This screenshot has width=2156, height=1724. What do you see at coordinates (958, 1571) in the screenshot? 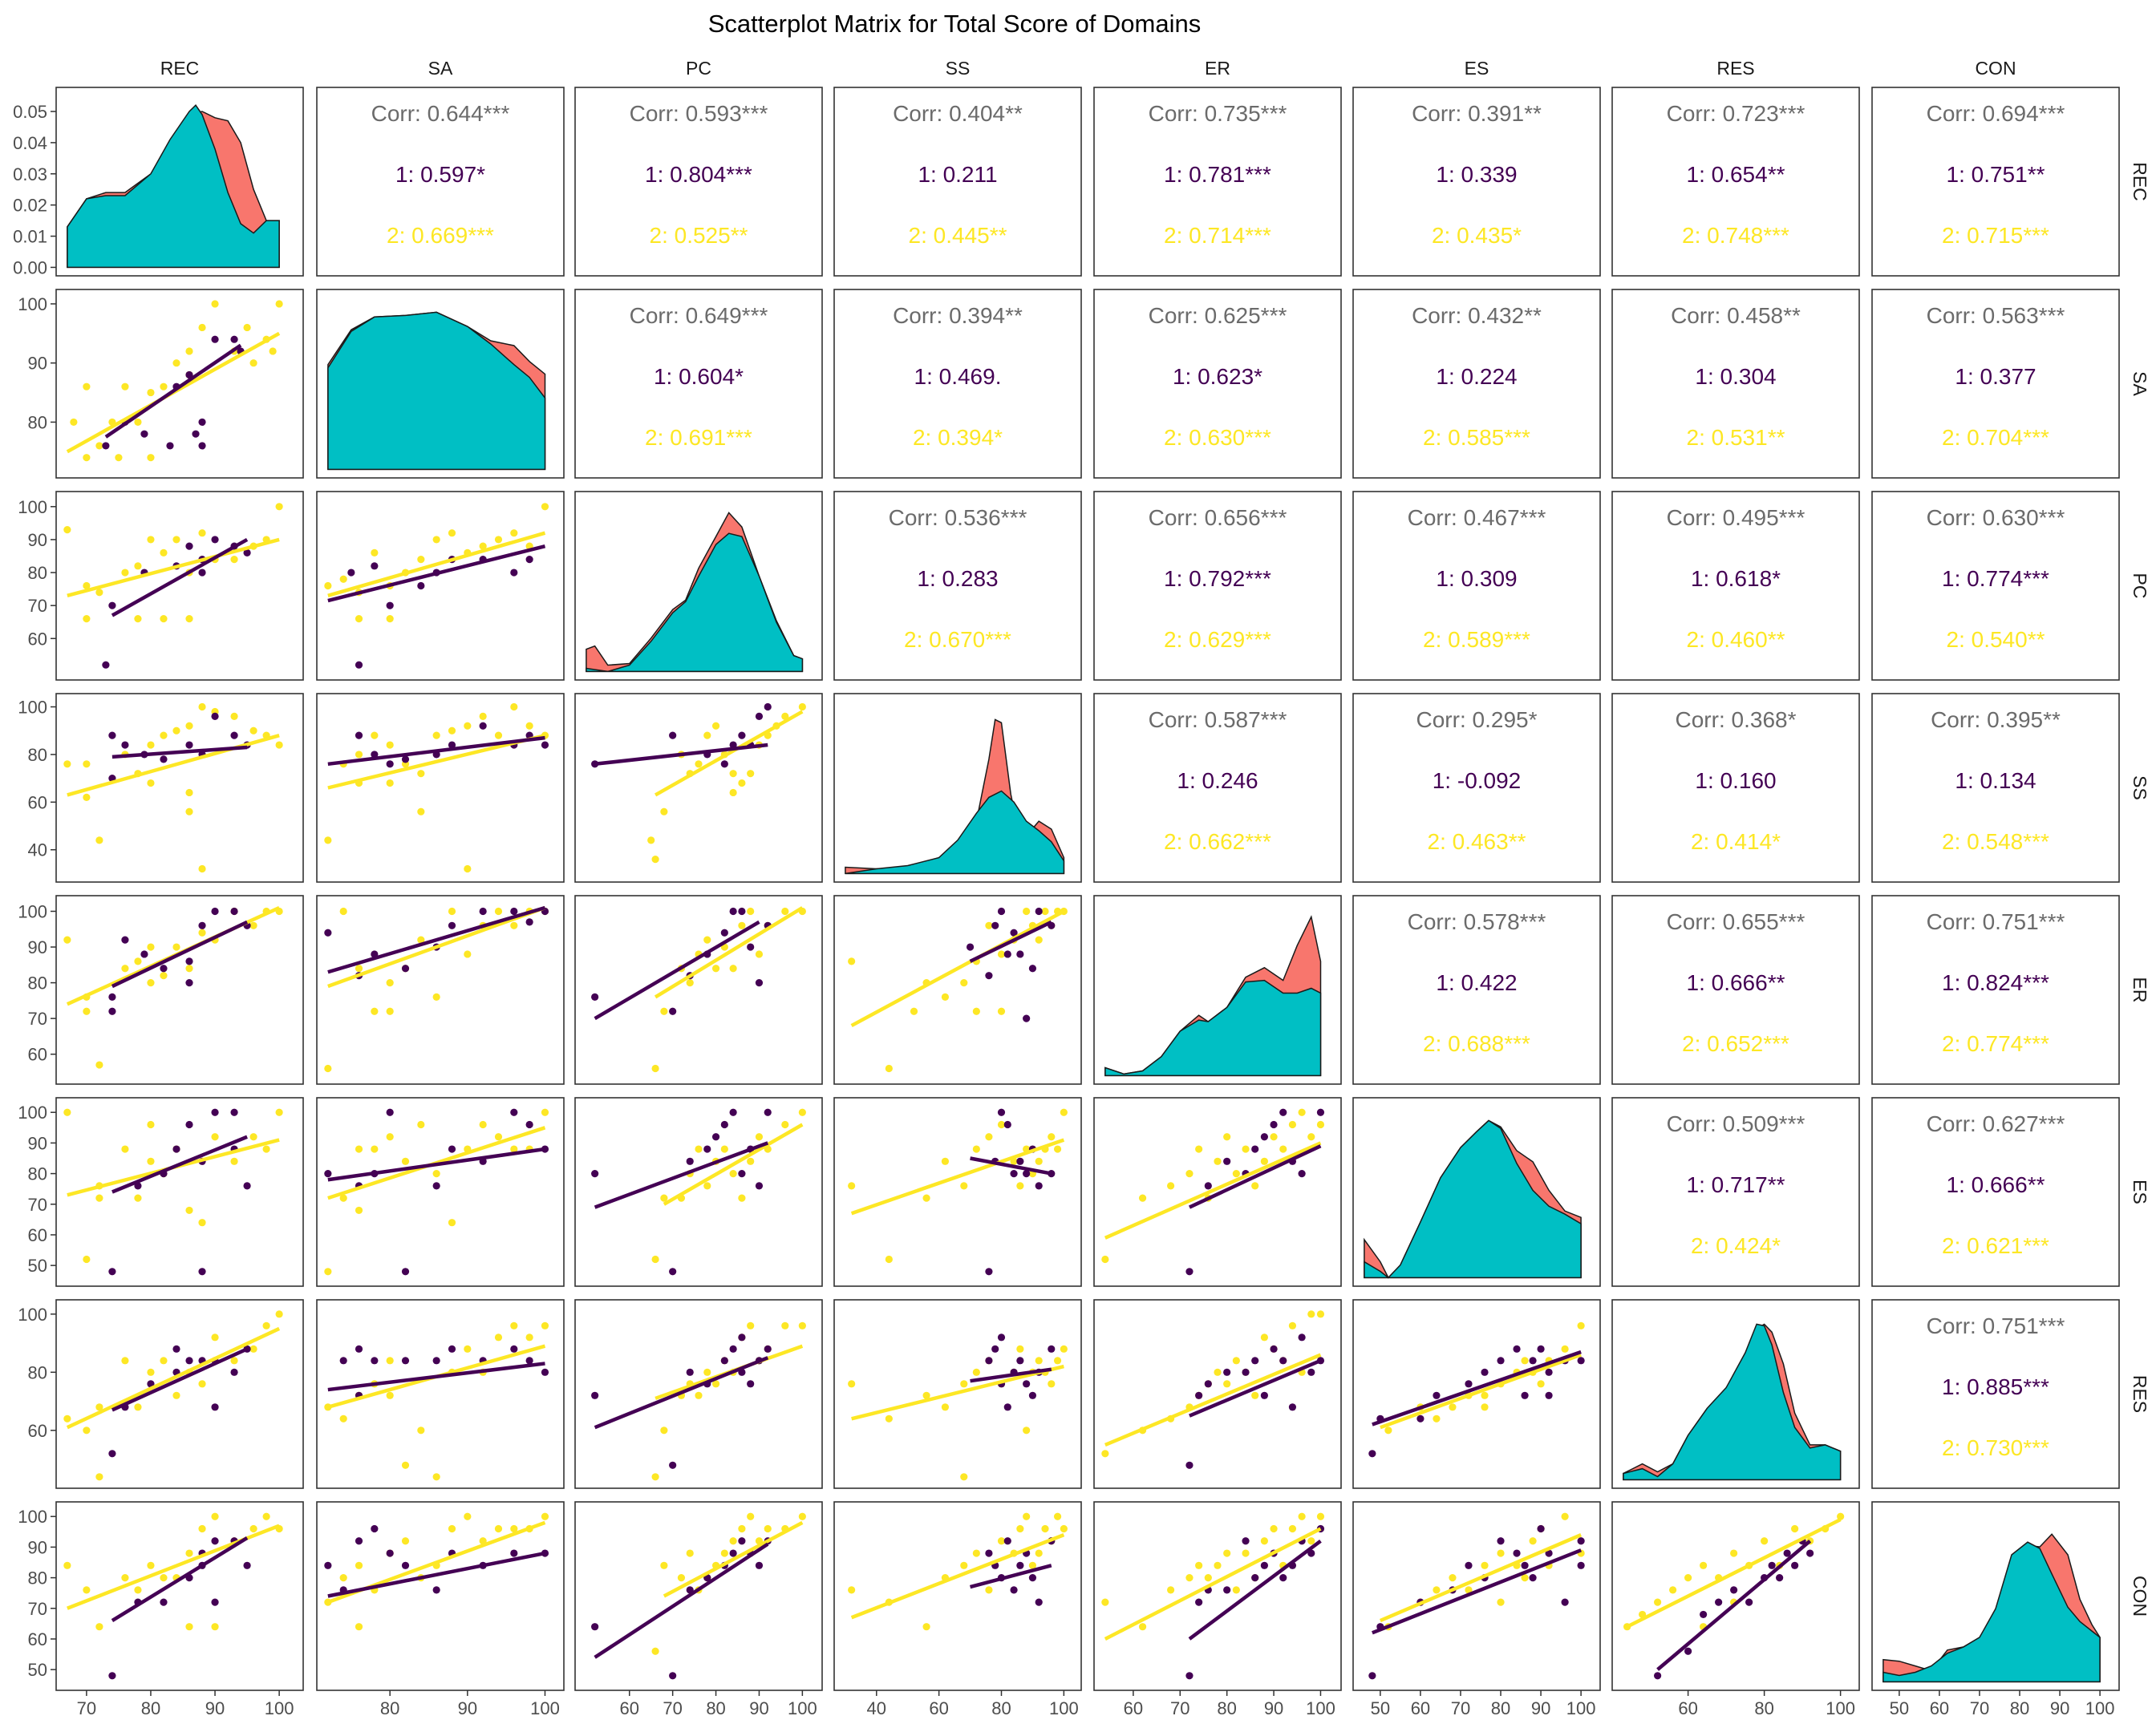
I see `scatter-con-ss` at bounding box center [958, 1571].